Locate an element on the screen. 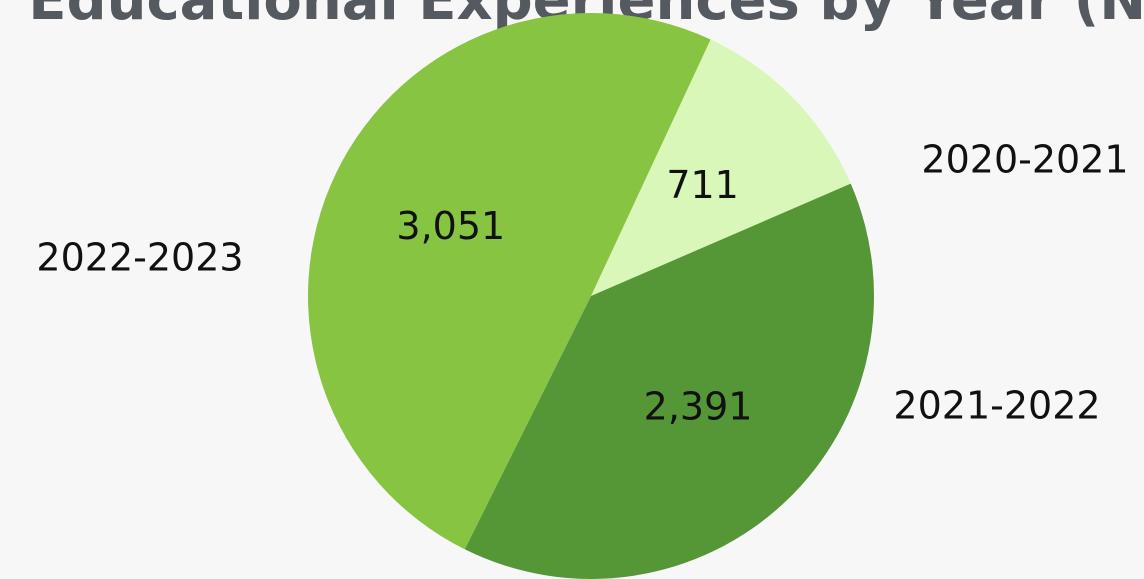 The image size is (1144, 579). pie-slice is located at coordinates (721, 168).